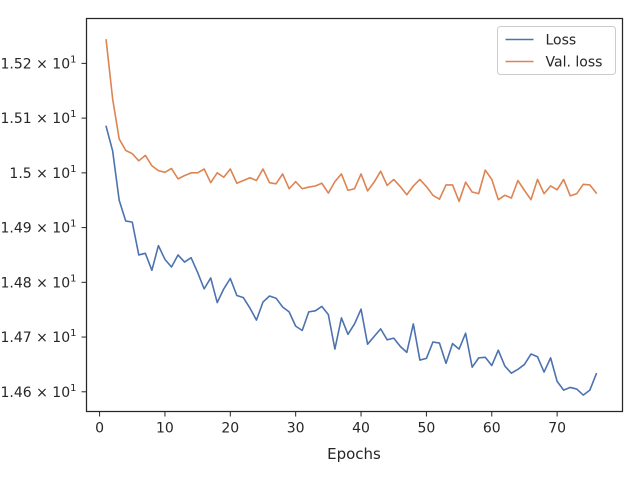 The width and height of the screenshot is (640, 480). What do you see at coordinates (42, 173) in the screenshot?
I see `y-tick-label: 1.5 × 10¹` at bounding box center [42, 173].